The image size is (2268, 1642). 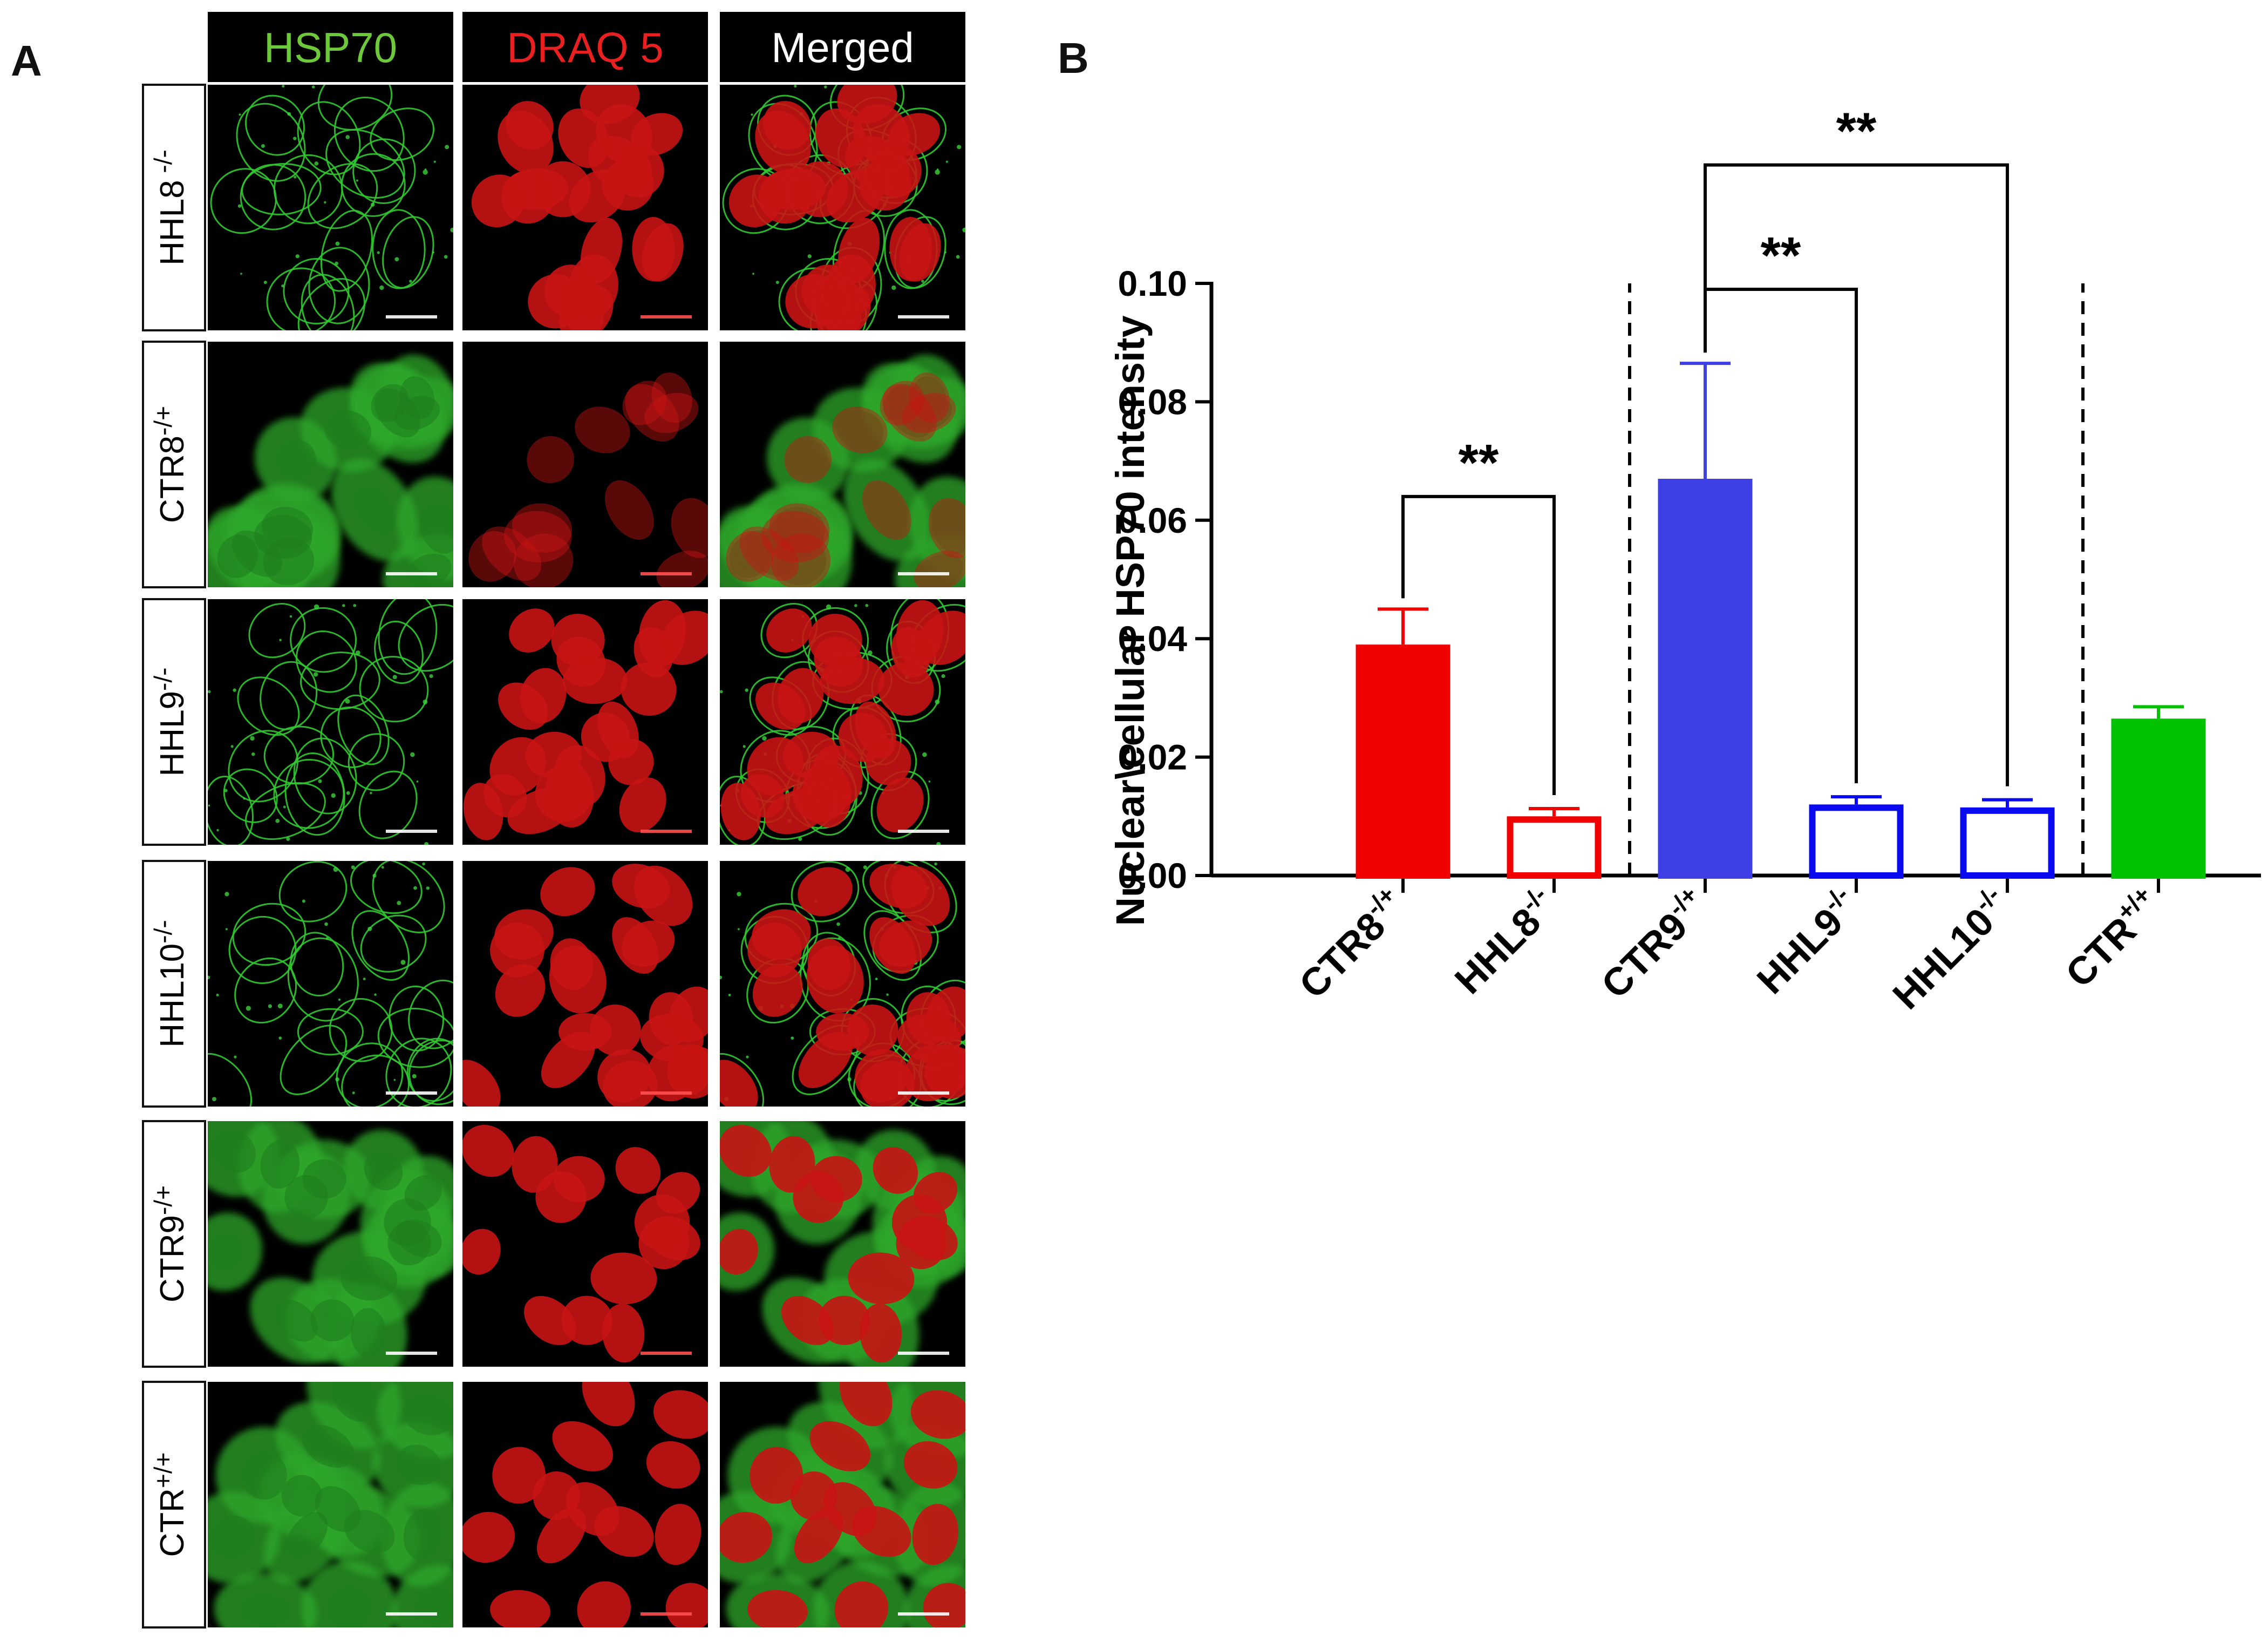 I want to click on row-label-text: HHL10-/-, so click(x=170, y=984).